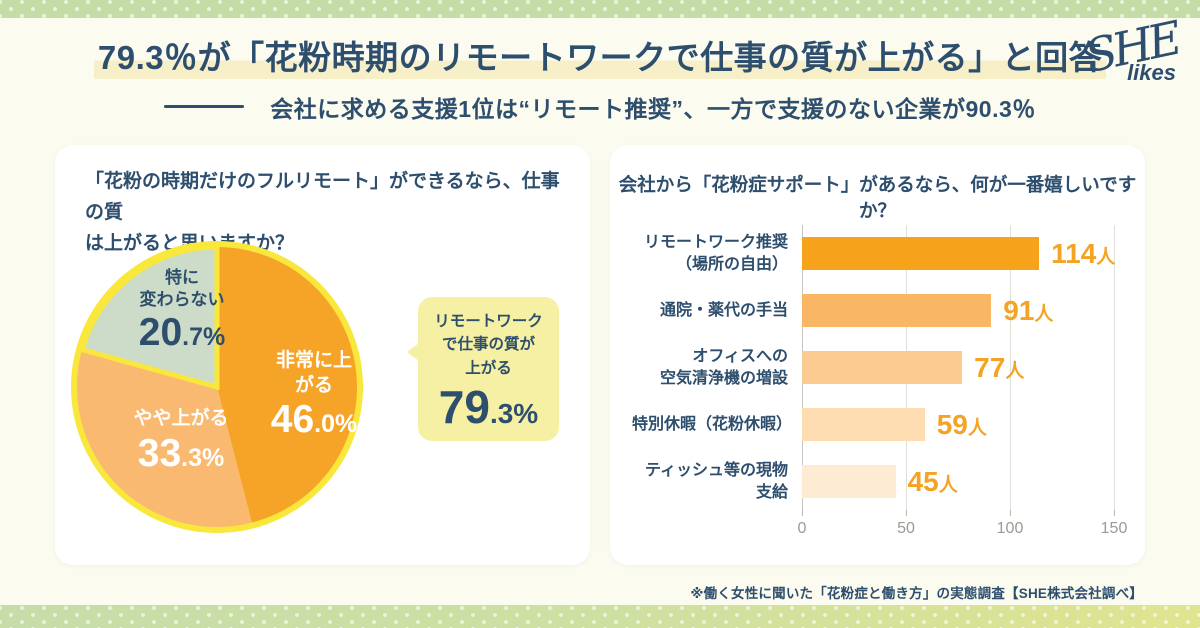 This screenshot has height=628, width=1200. I want to click on bar-row-3: 59人, so click(974, 424).